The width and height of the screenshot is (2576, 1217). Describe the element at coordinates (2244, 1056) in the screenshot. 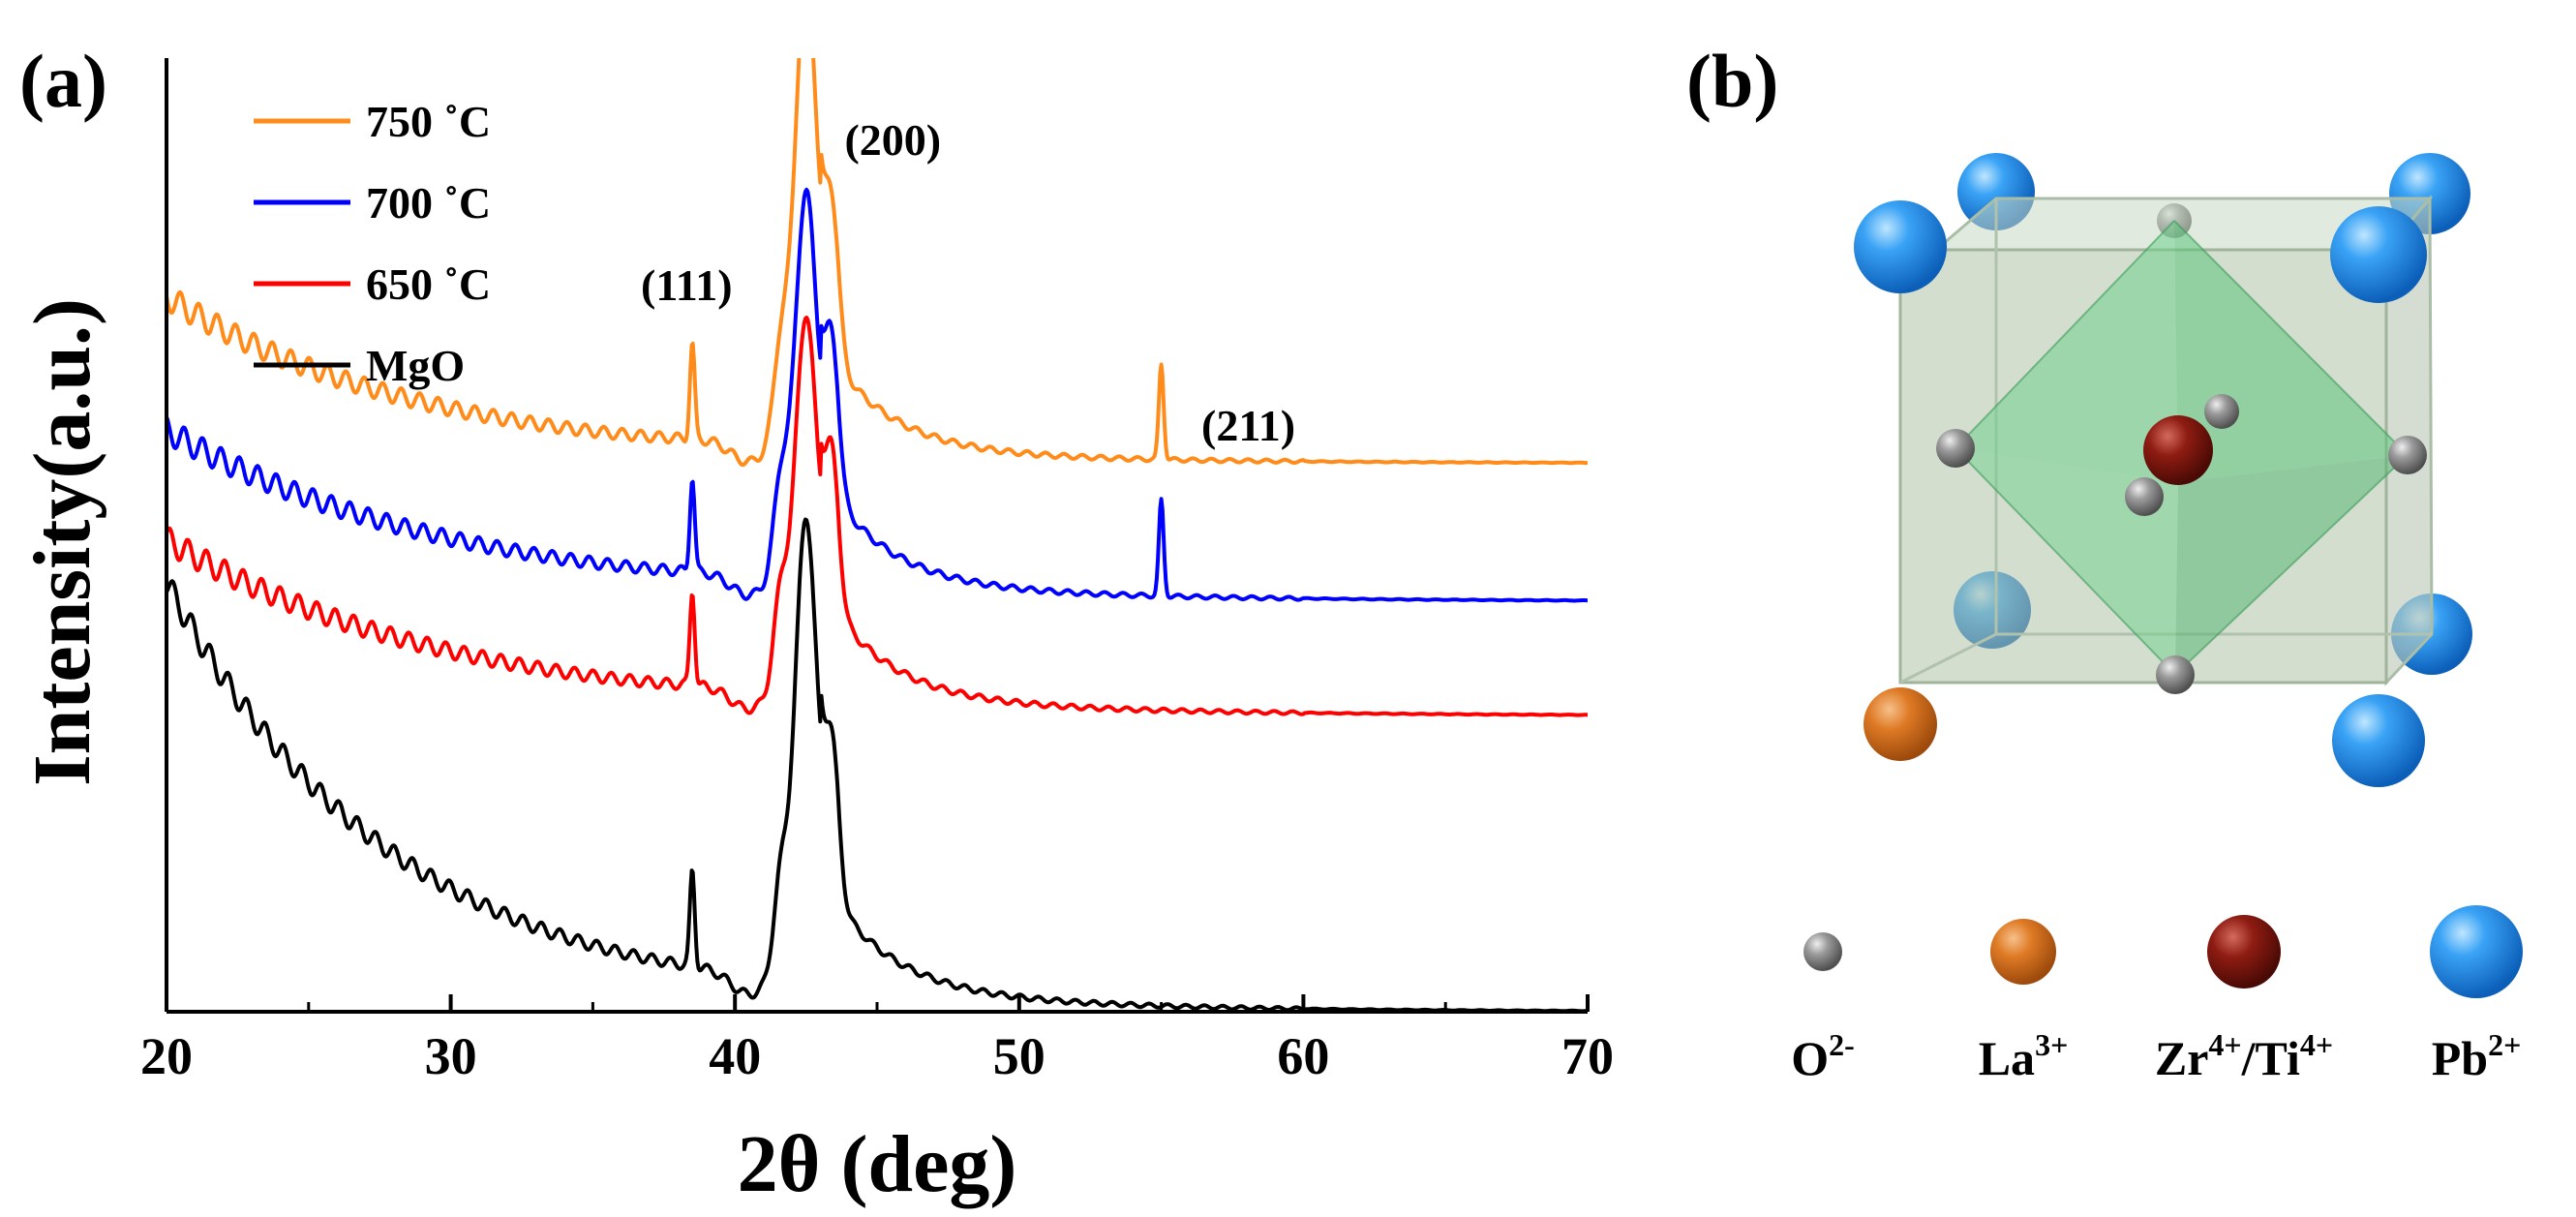

I see `ion-label: Zr4+/Ti4+` at that location.